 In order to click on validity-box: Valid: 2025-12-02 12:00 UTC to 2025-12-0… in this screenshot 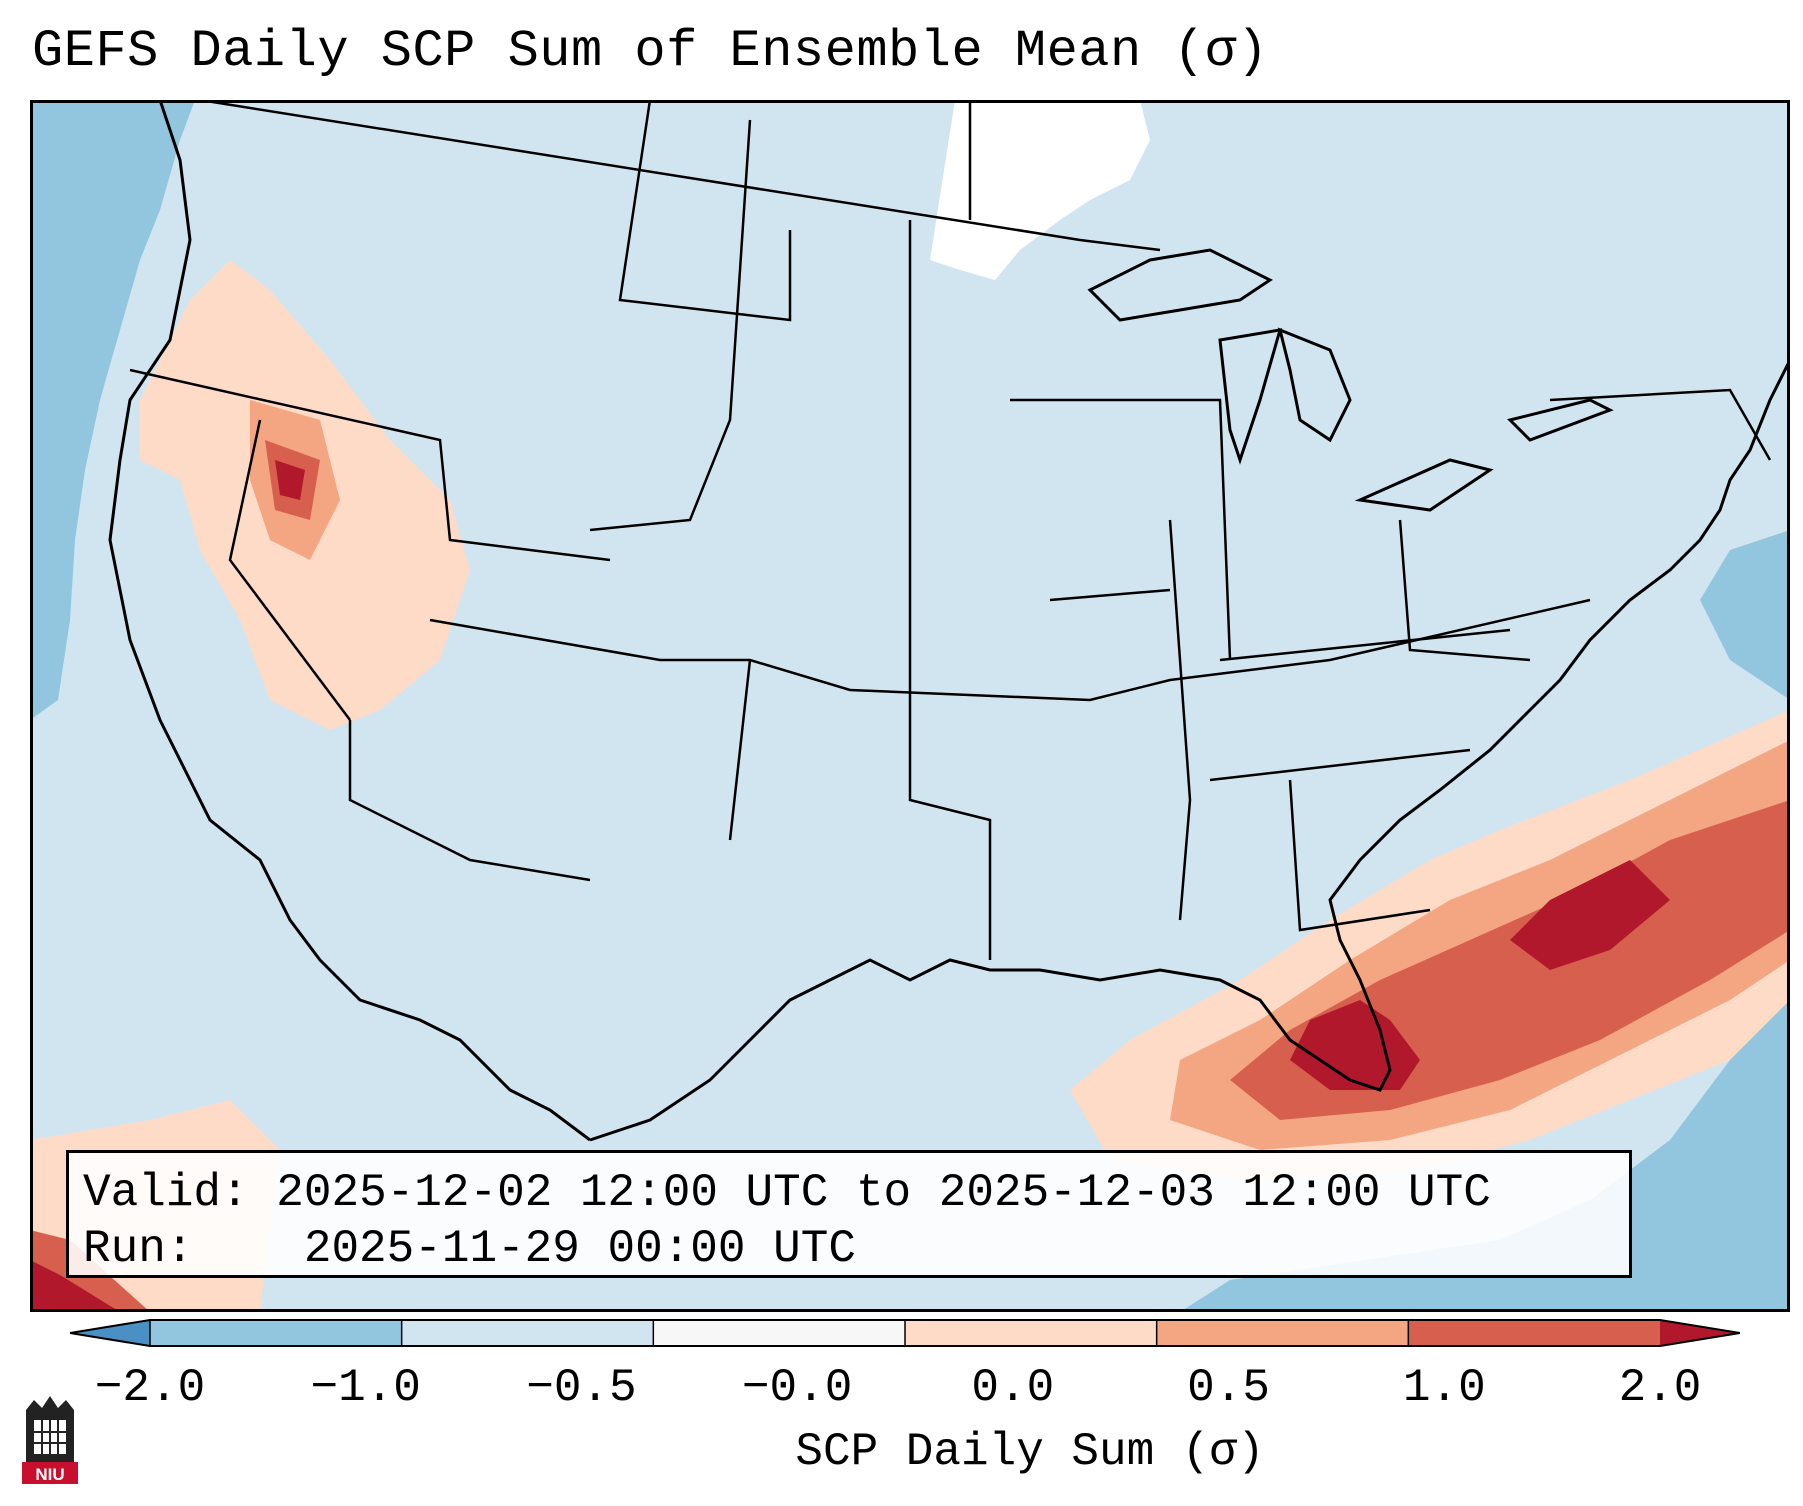, I will do `click(849, 1214)`.